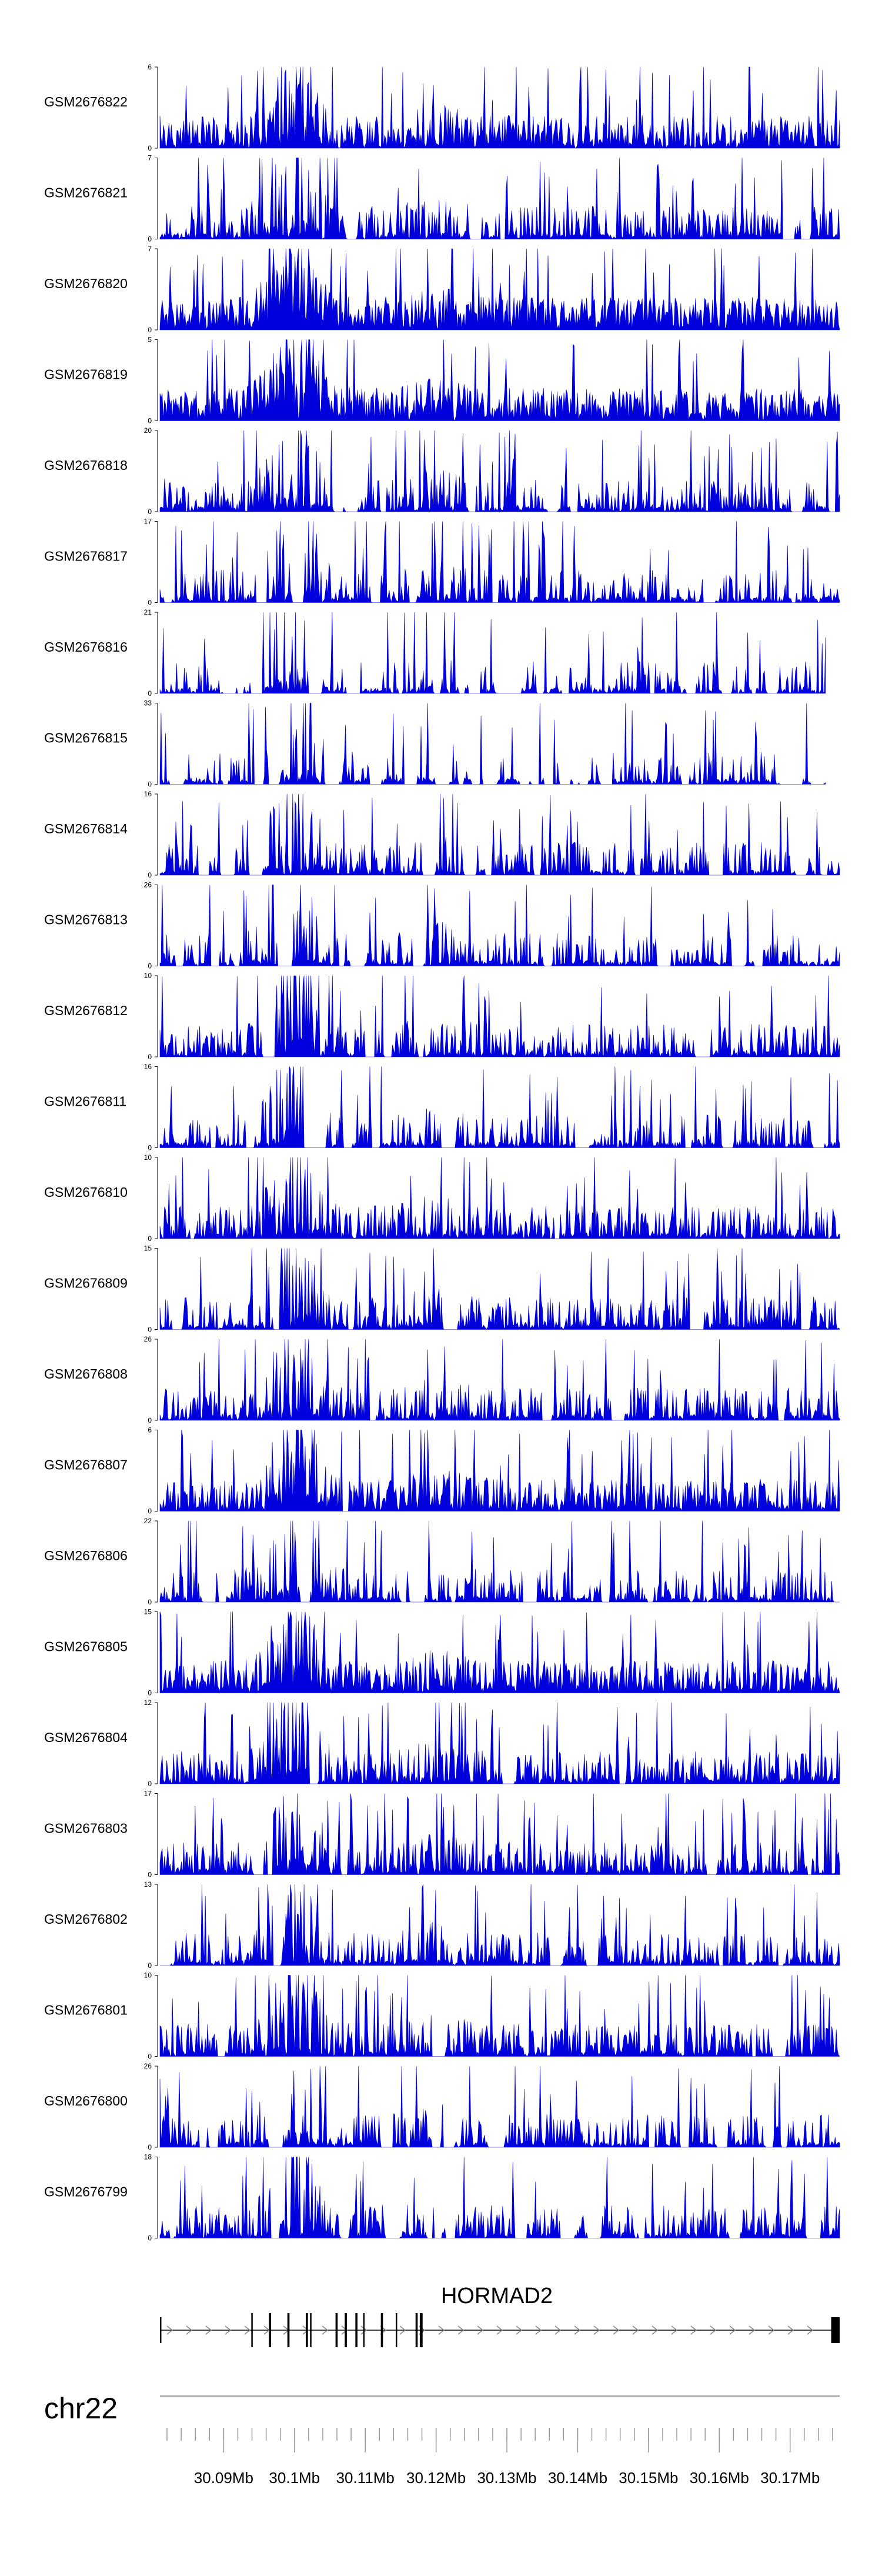  Describe the element at coordinates (442, 1471) in the screenshot. I see `track-GSM2676807: GSM2676807 6 0` at that location.